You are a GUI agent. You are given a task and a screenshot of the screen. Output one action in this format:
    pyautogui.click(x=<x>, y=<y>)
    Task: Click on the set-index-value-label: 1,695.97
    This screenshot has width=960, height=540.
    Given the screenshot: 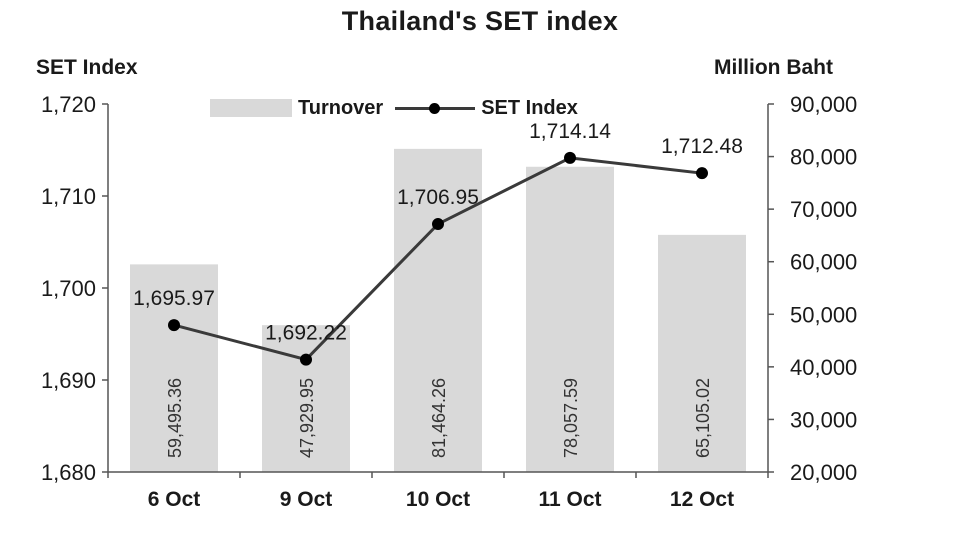 What is the action you would take?
    pyautogui.click(x=174, y=298)
    